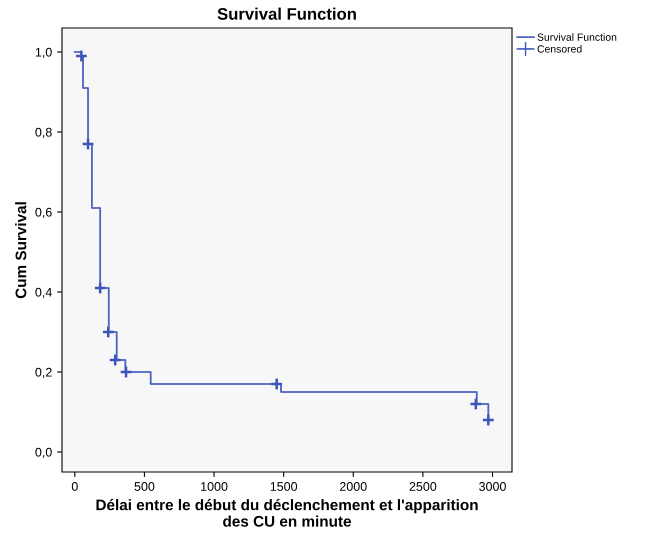 The width and height of the screenshot is (645, 542). What do you see at coordinates (214, 486) in the screenshot?
I see `x-tick-label: 1000` at bounding box center [214, 486].